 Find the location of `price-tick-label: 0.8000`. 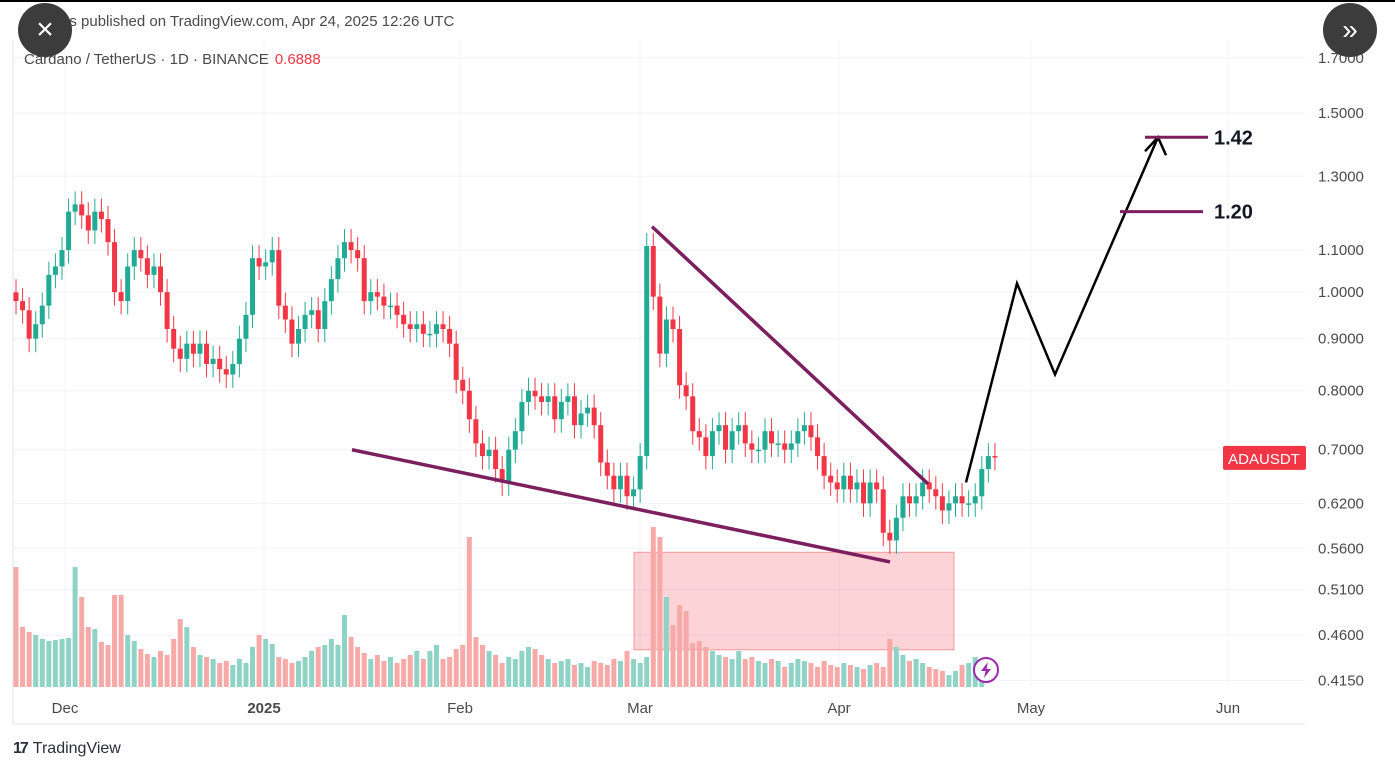

price-tick-label: 0.8000 is located at coordinates (1341, 391).